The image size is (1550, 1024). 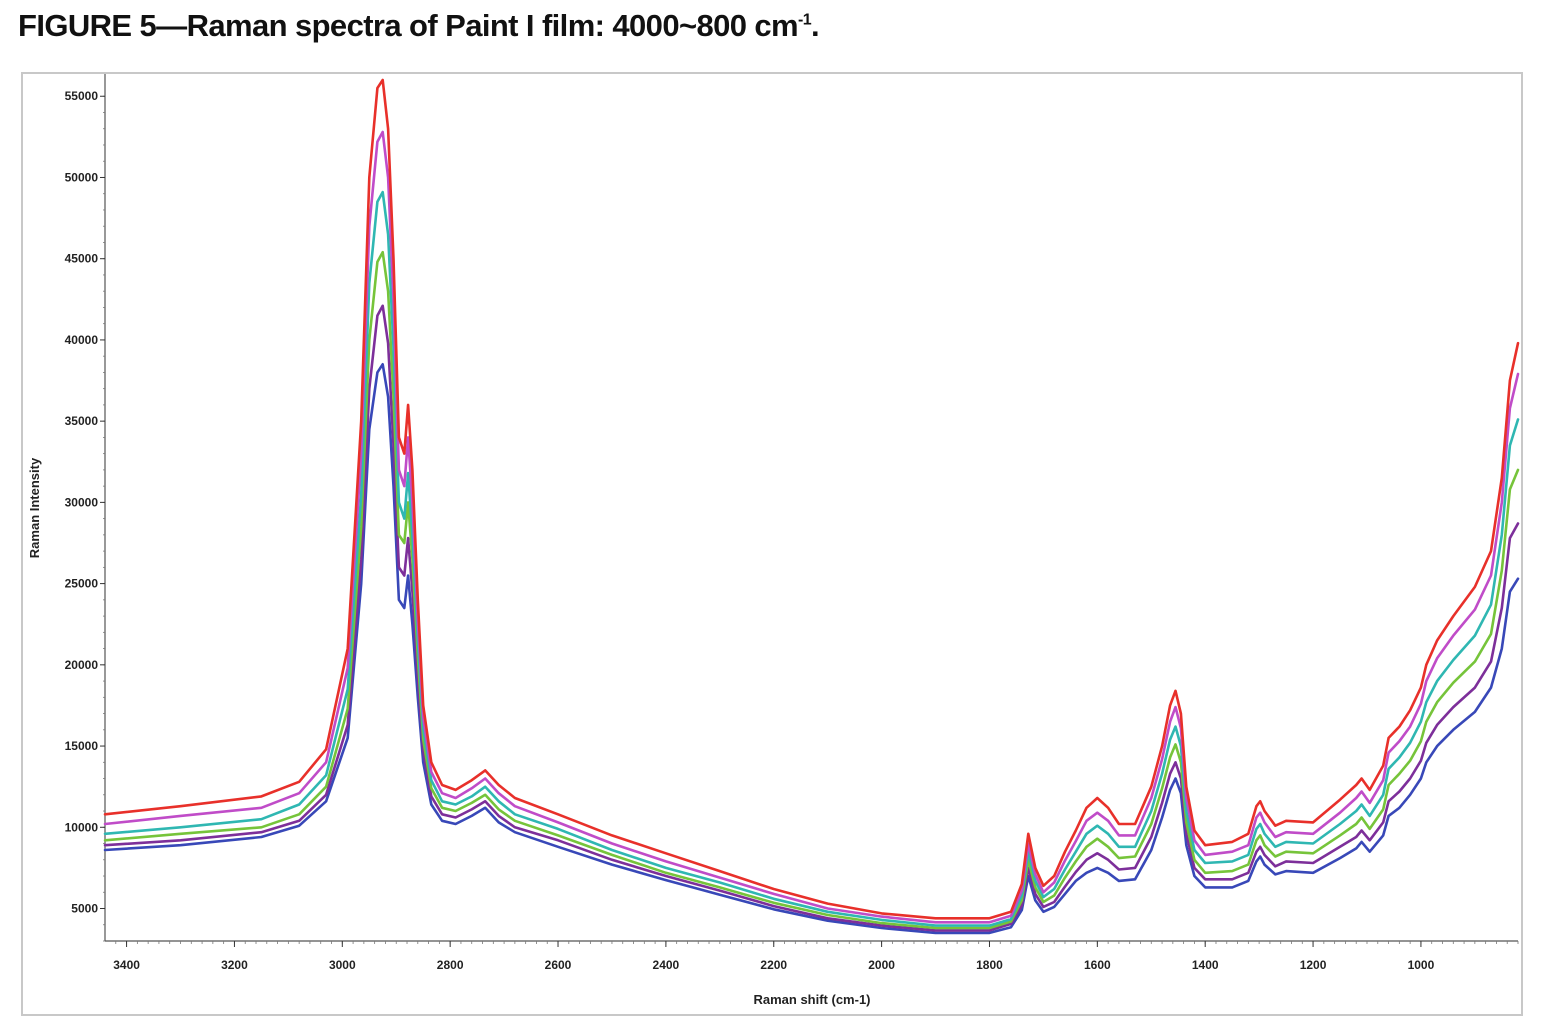 I want to click on x-tick-label: 2400, so click(x=666, y=965).